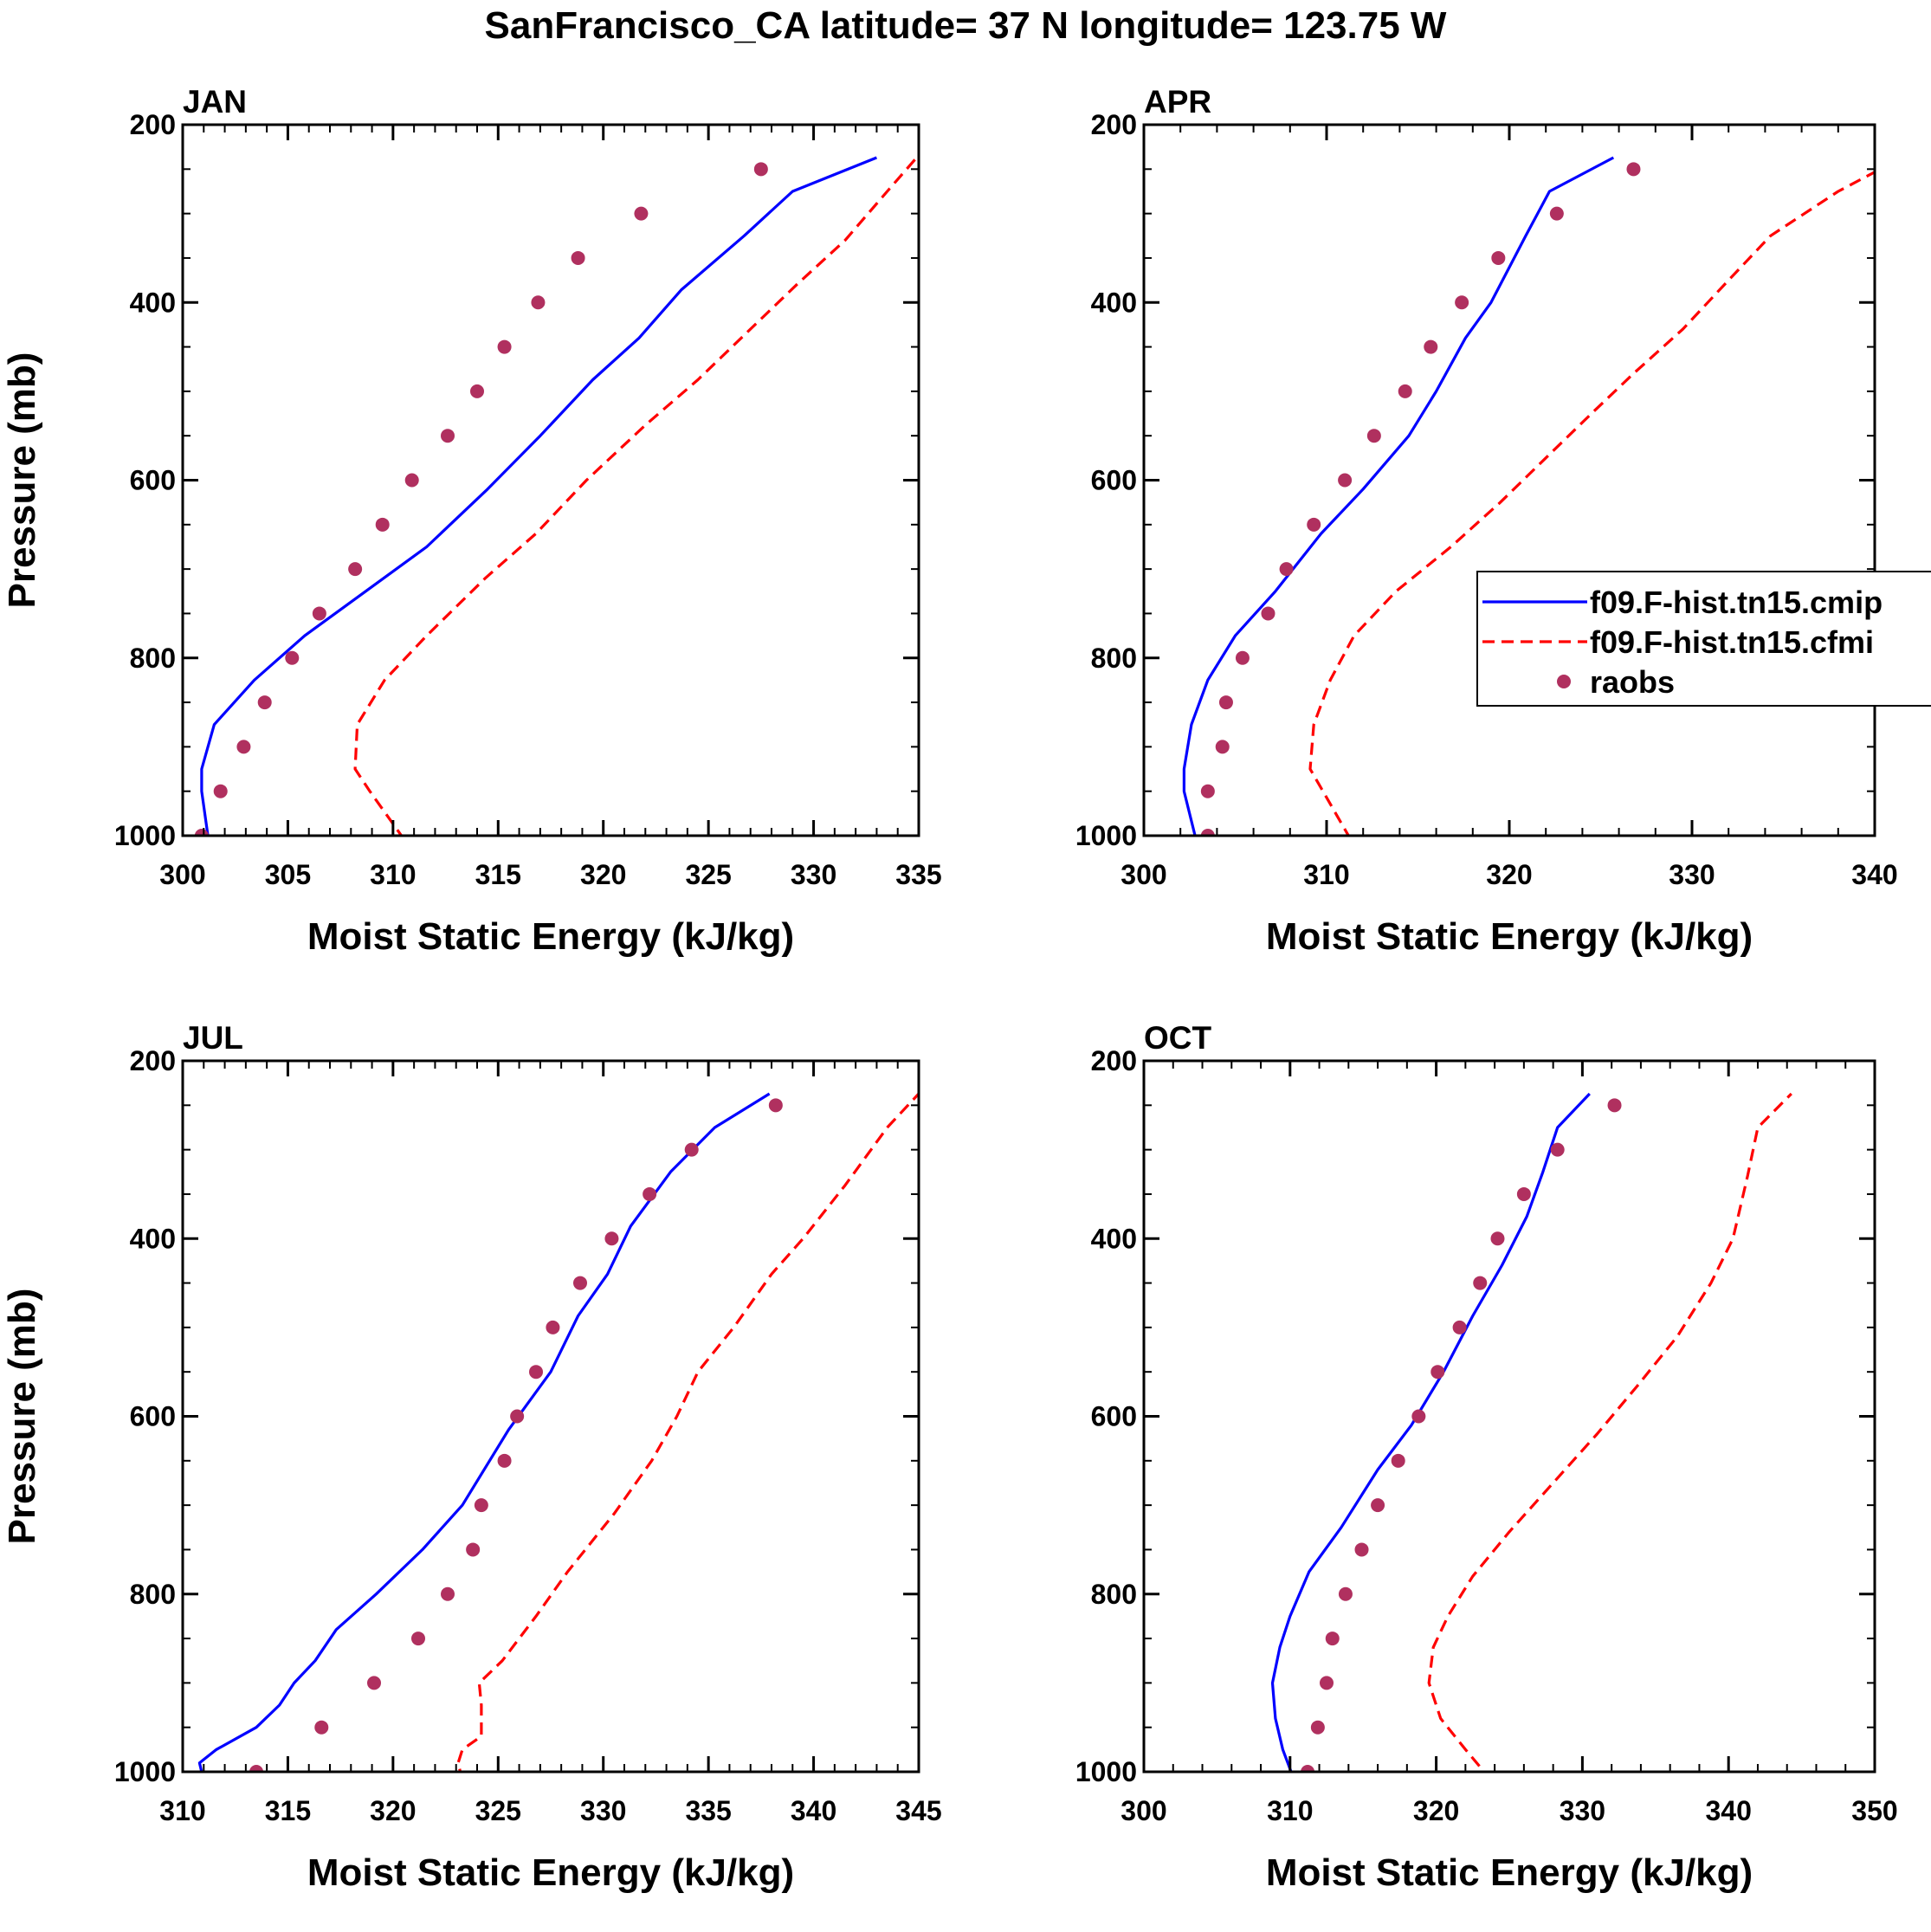 The height and width of the screenshot is (1932, 1931). I want to click on legend-label: f09.F-hist.tn15.cfmi, so click(1732, 642).